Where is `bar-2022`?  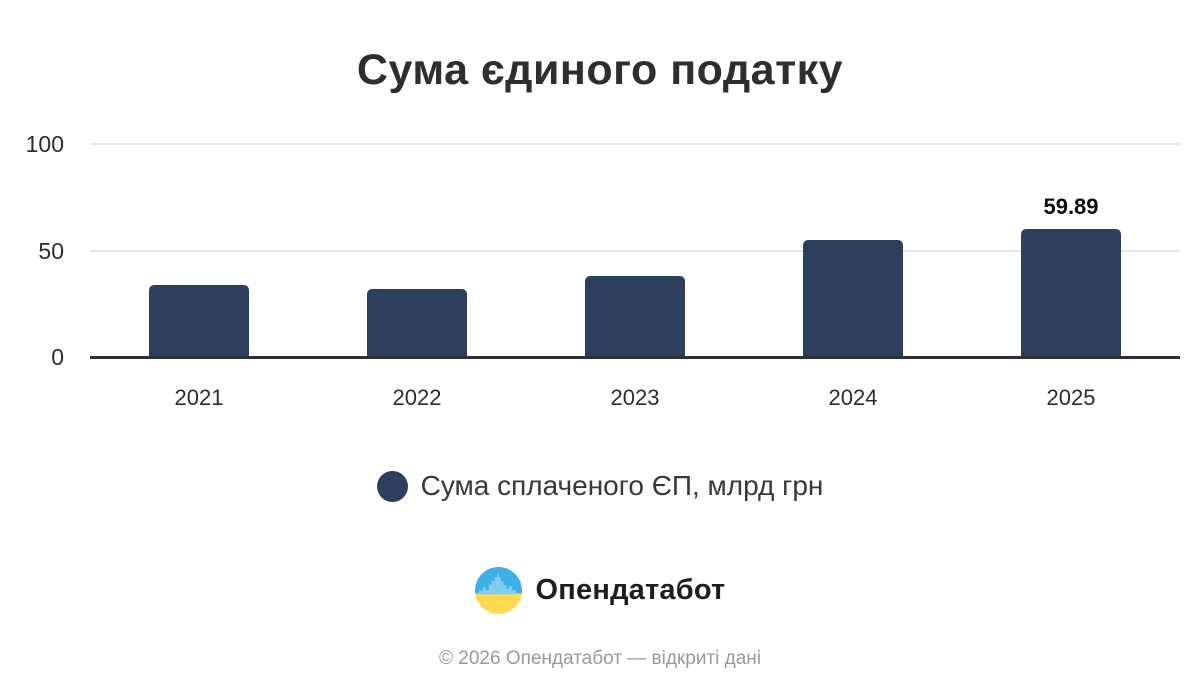
bar-2022 is located at coordinates (417, 322).